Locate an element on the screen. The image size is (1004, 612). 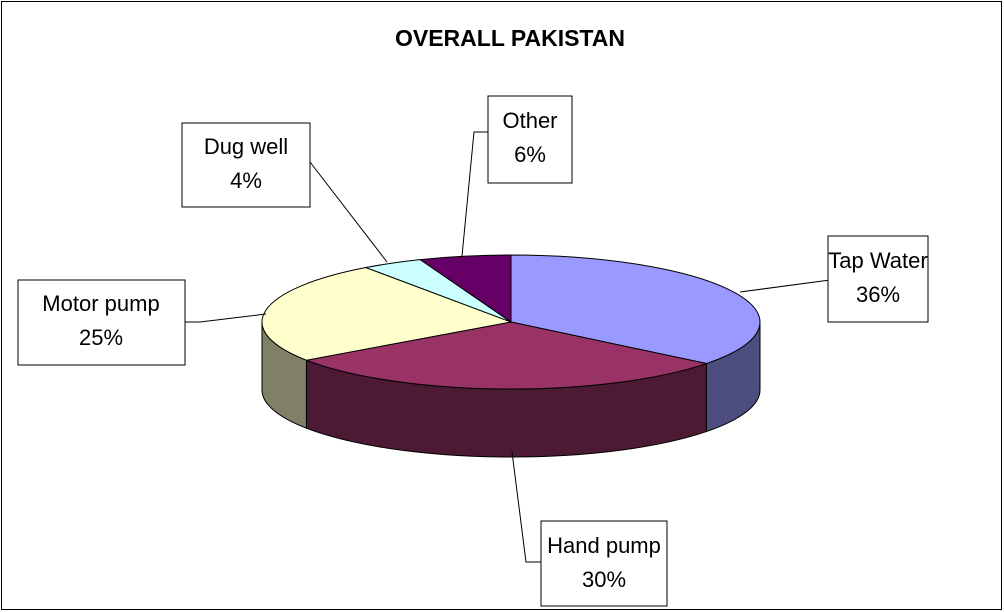
slice-value-label: 25% is located at coordinates (101, 337).